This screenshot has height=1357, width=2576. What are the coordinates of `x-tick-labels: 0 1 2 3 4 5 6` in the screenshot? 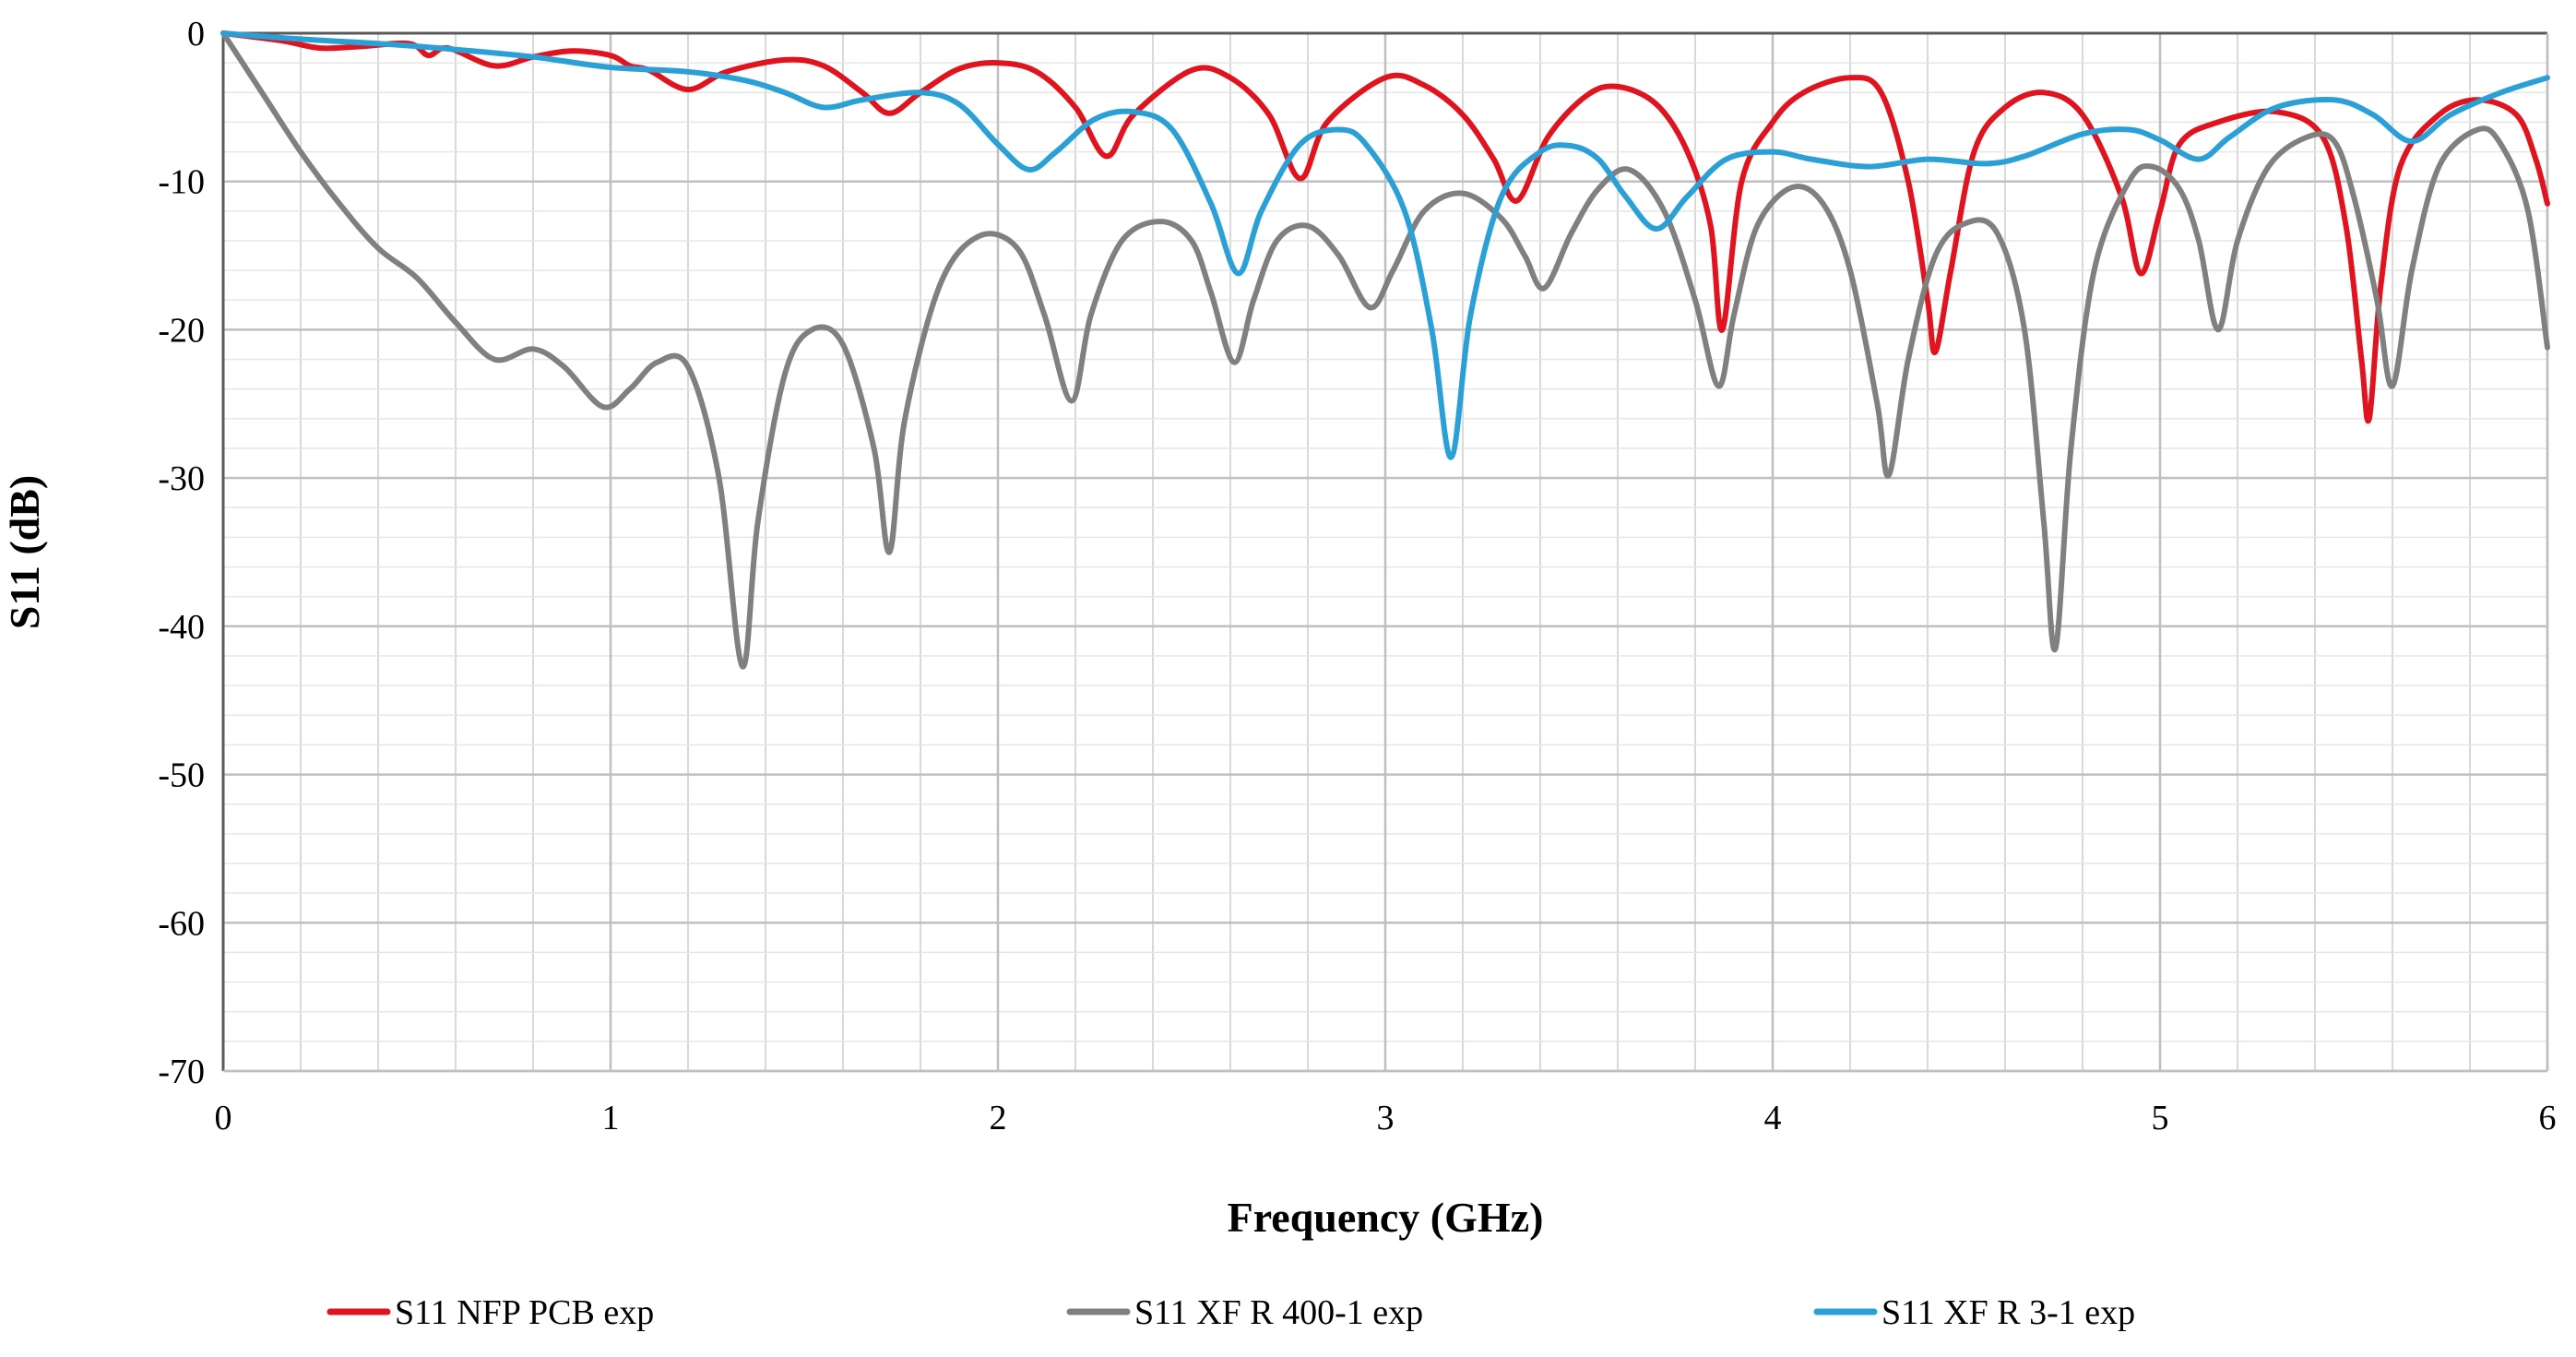 It's located at (1386, 1118).